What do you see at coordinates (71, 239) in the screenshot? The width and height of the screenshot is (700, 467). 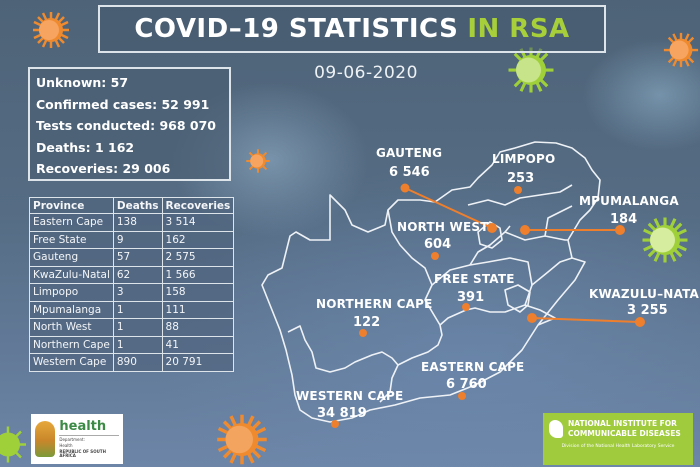 I see `cell-province: Free State` at bounding box center [71, 239].